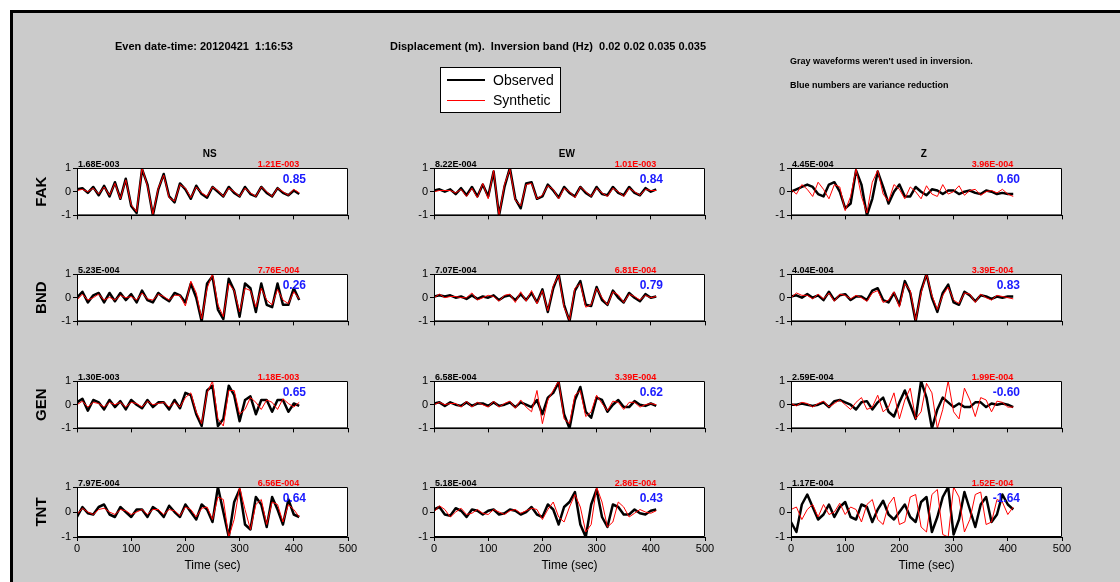 Image resolution: width=1120 pixels, height=582 pixels. Describe the element at coordinates (99, 377) in the screenshot. I see `annotation: 1.30E-003` at that location.